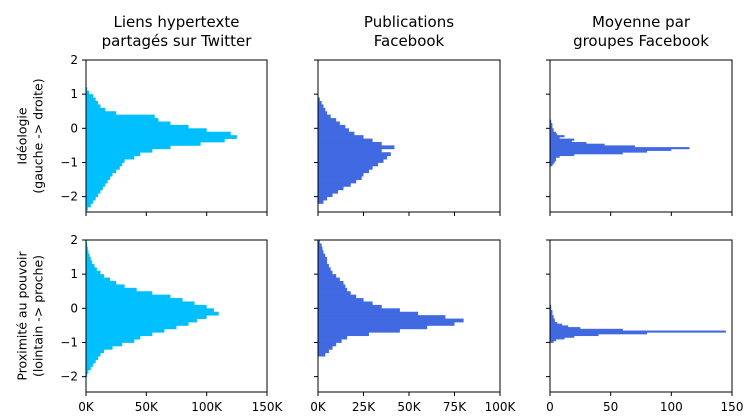 The width and height of the screenshot is (751, 419). Describe the element at coordinates (69, 342) in the screenshot. I see `y-tick-label: −1` at that location.